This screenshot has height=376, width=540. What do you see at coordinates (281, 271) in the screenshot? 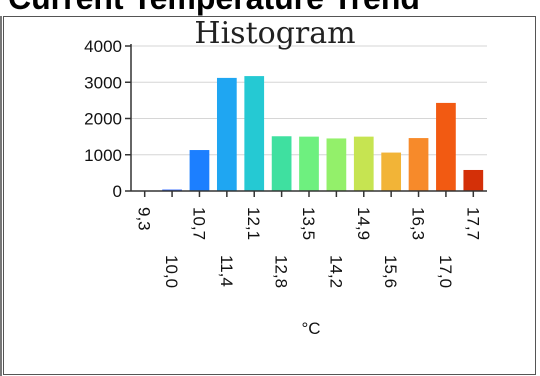
I see `x-tick-label: 12,8` at bounding box center [281, 271].